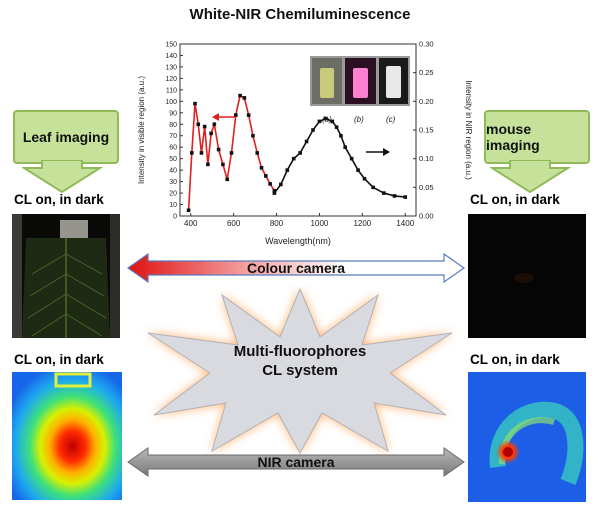  I want to click on y-left-tick-label: 150, so click(171, 45).